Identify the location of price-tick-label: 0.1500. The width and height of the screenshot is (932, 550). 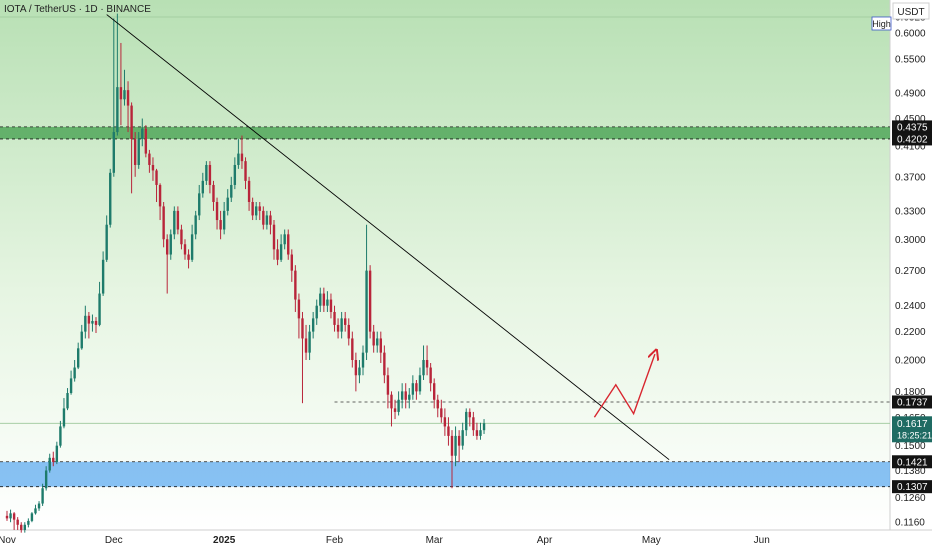
(910, 446).